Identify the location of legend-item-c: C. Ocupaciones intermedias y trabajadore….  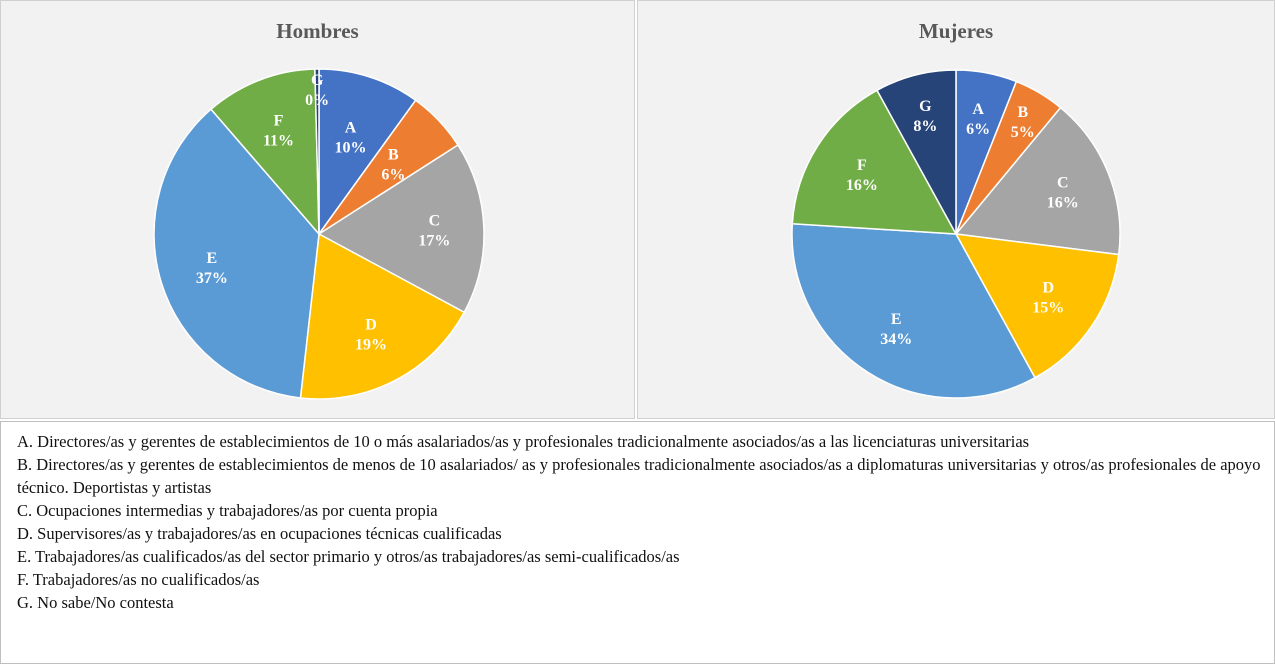
(227, 510).